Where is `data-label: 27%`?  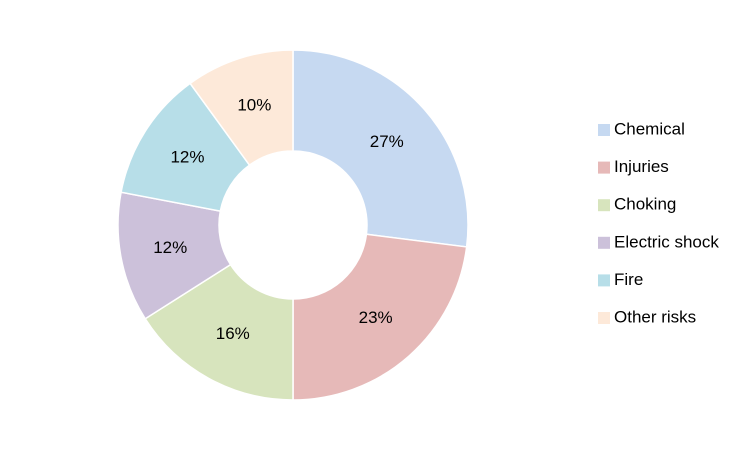 data-label: 27% is located at coordinates (387, 141).